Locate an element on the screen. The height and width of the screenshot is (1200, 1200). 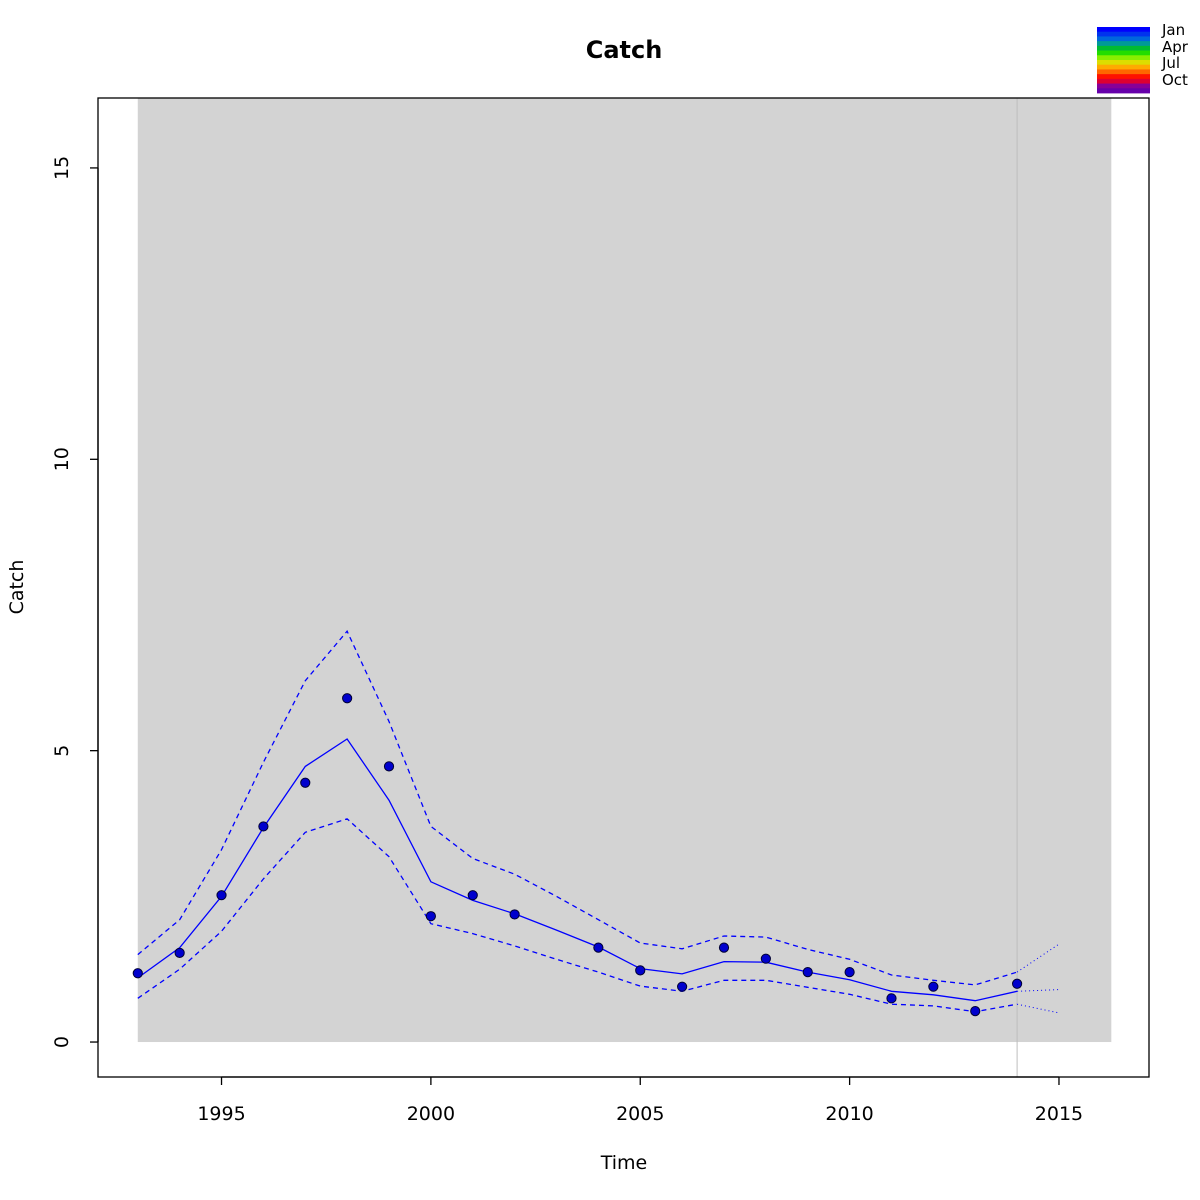
legend-label: Jul is located at coordinates (1170, 63).